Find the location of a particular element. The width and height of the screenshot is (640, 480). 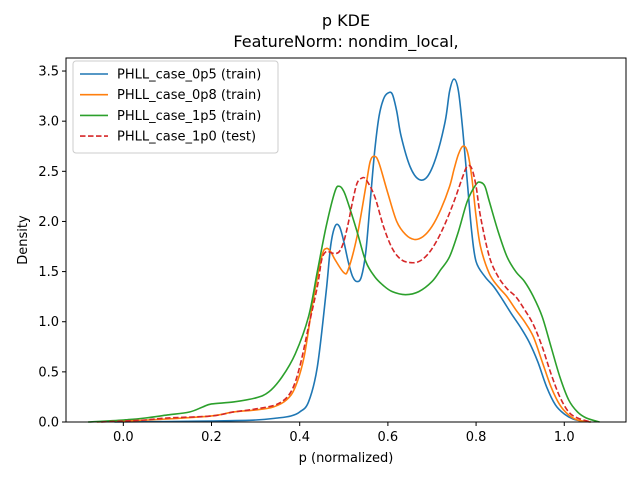

x-tick-label: 1.0 is located at coordinates (564, 437).